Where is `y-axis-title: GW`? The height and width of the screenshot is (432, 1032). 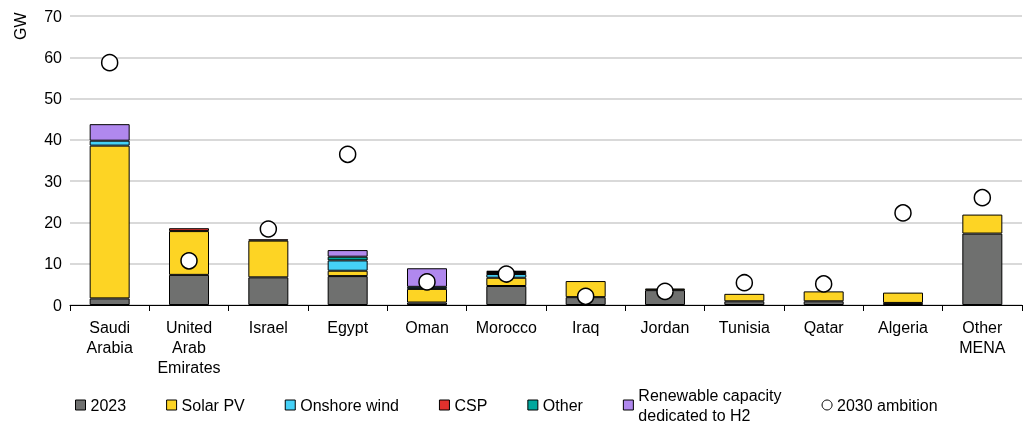
y-axis-title: GW is located at coordinates (20, 25).